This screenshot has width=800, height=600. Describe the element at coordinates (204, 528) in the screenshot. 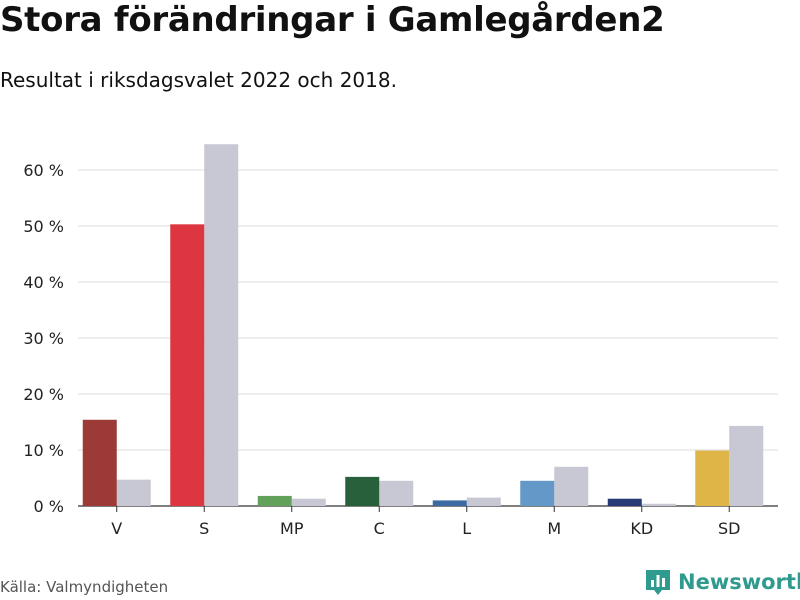

I see `x-tick-label: S` at that location.